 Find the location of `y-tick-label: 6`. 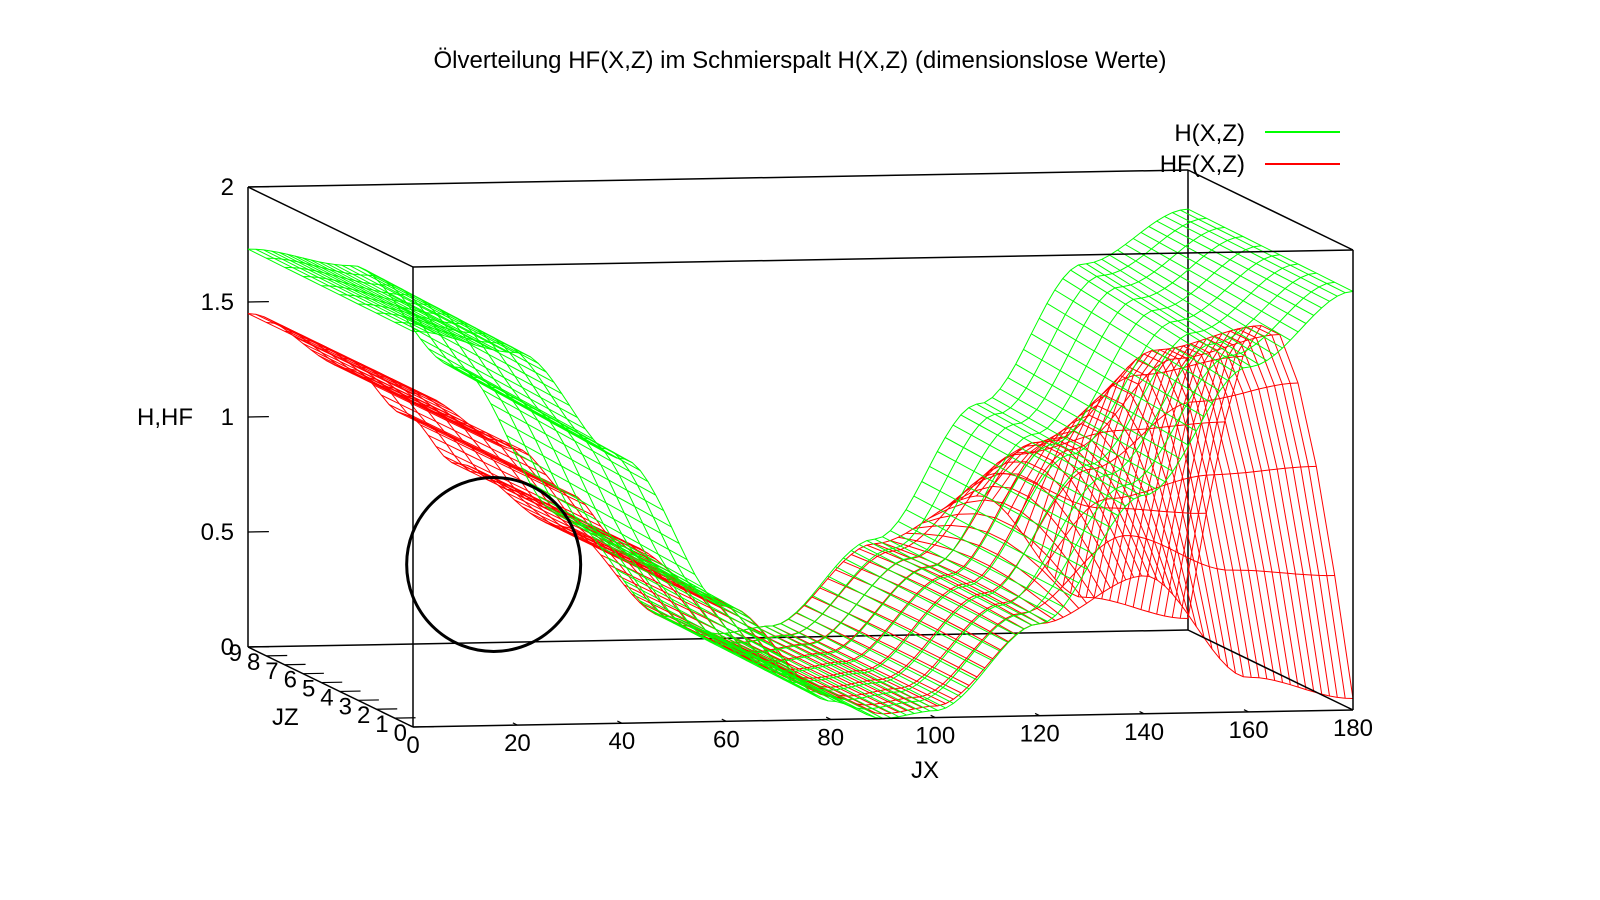

y-tick-label: 6 is located at coordinates (290, 680).